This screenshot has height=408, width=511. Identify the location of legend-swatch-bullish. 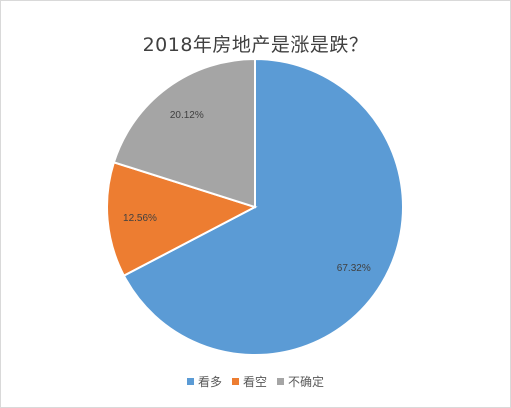
(190, 381).